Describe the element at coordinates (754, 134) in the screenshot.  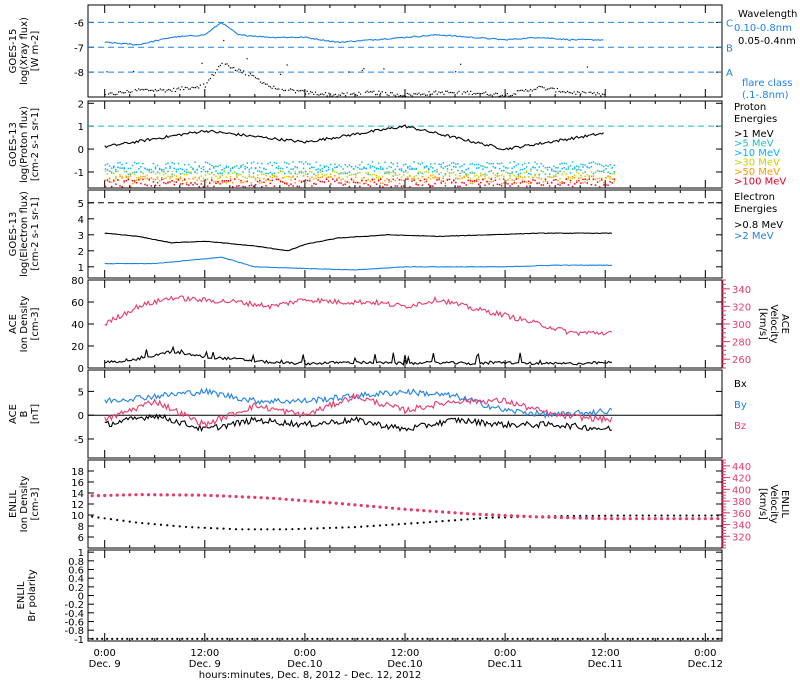
I see `legend-entry: >1 MeV` at that location.